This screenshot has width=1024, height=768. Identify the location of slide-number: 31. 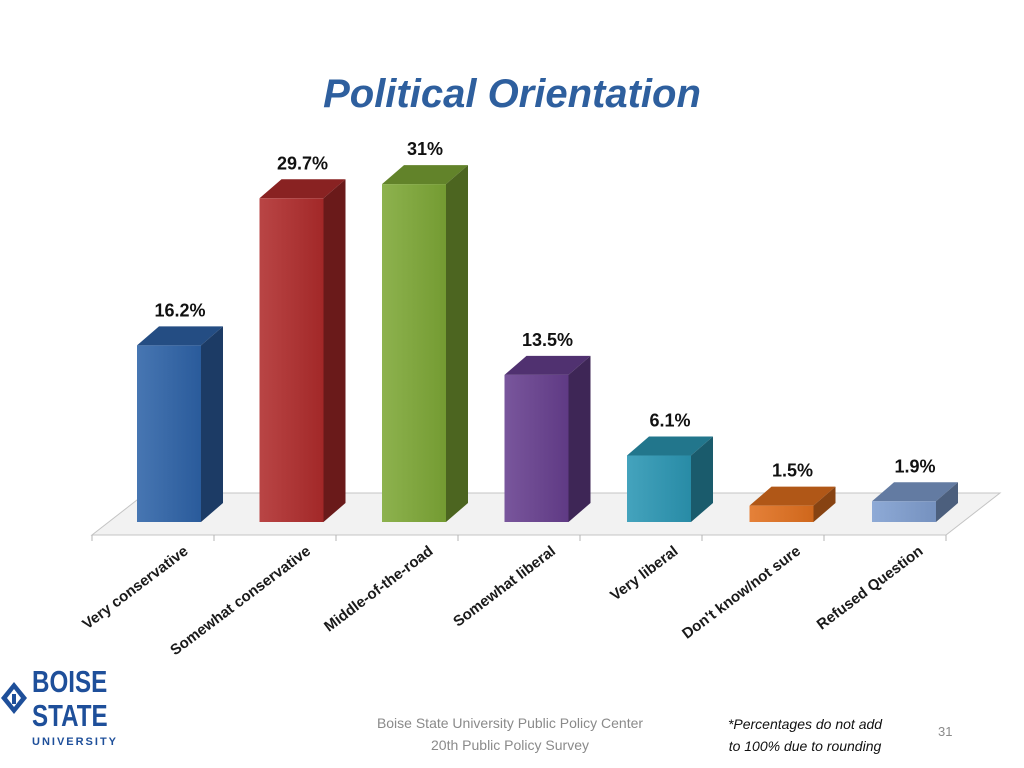
(945, 731).